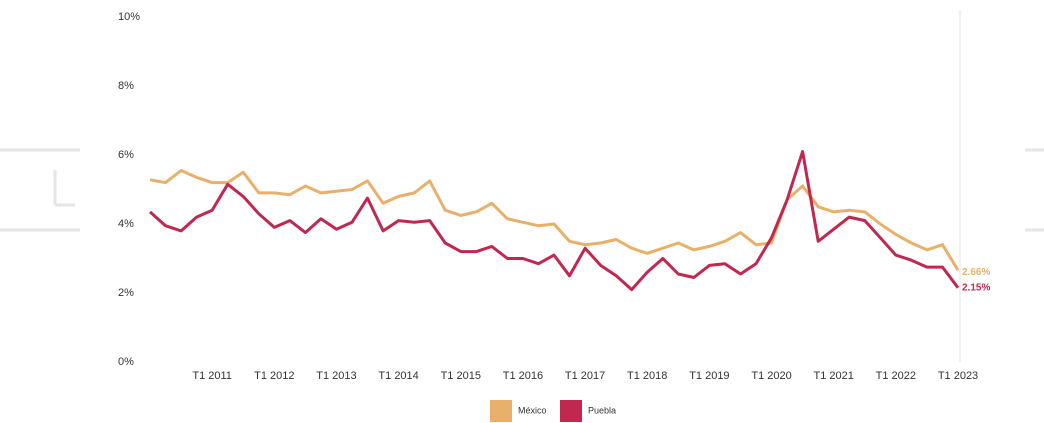  I want to click on x-tick-label: T1 2011, so click(212, 376).